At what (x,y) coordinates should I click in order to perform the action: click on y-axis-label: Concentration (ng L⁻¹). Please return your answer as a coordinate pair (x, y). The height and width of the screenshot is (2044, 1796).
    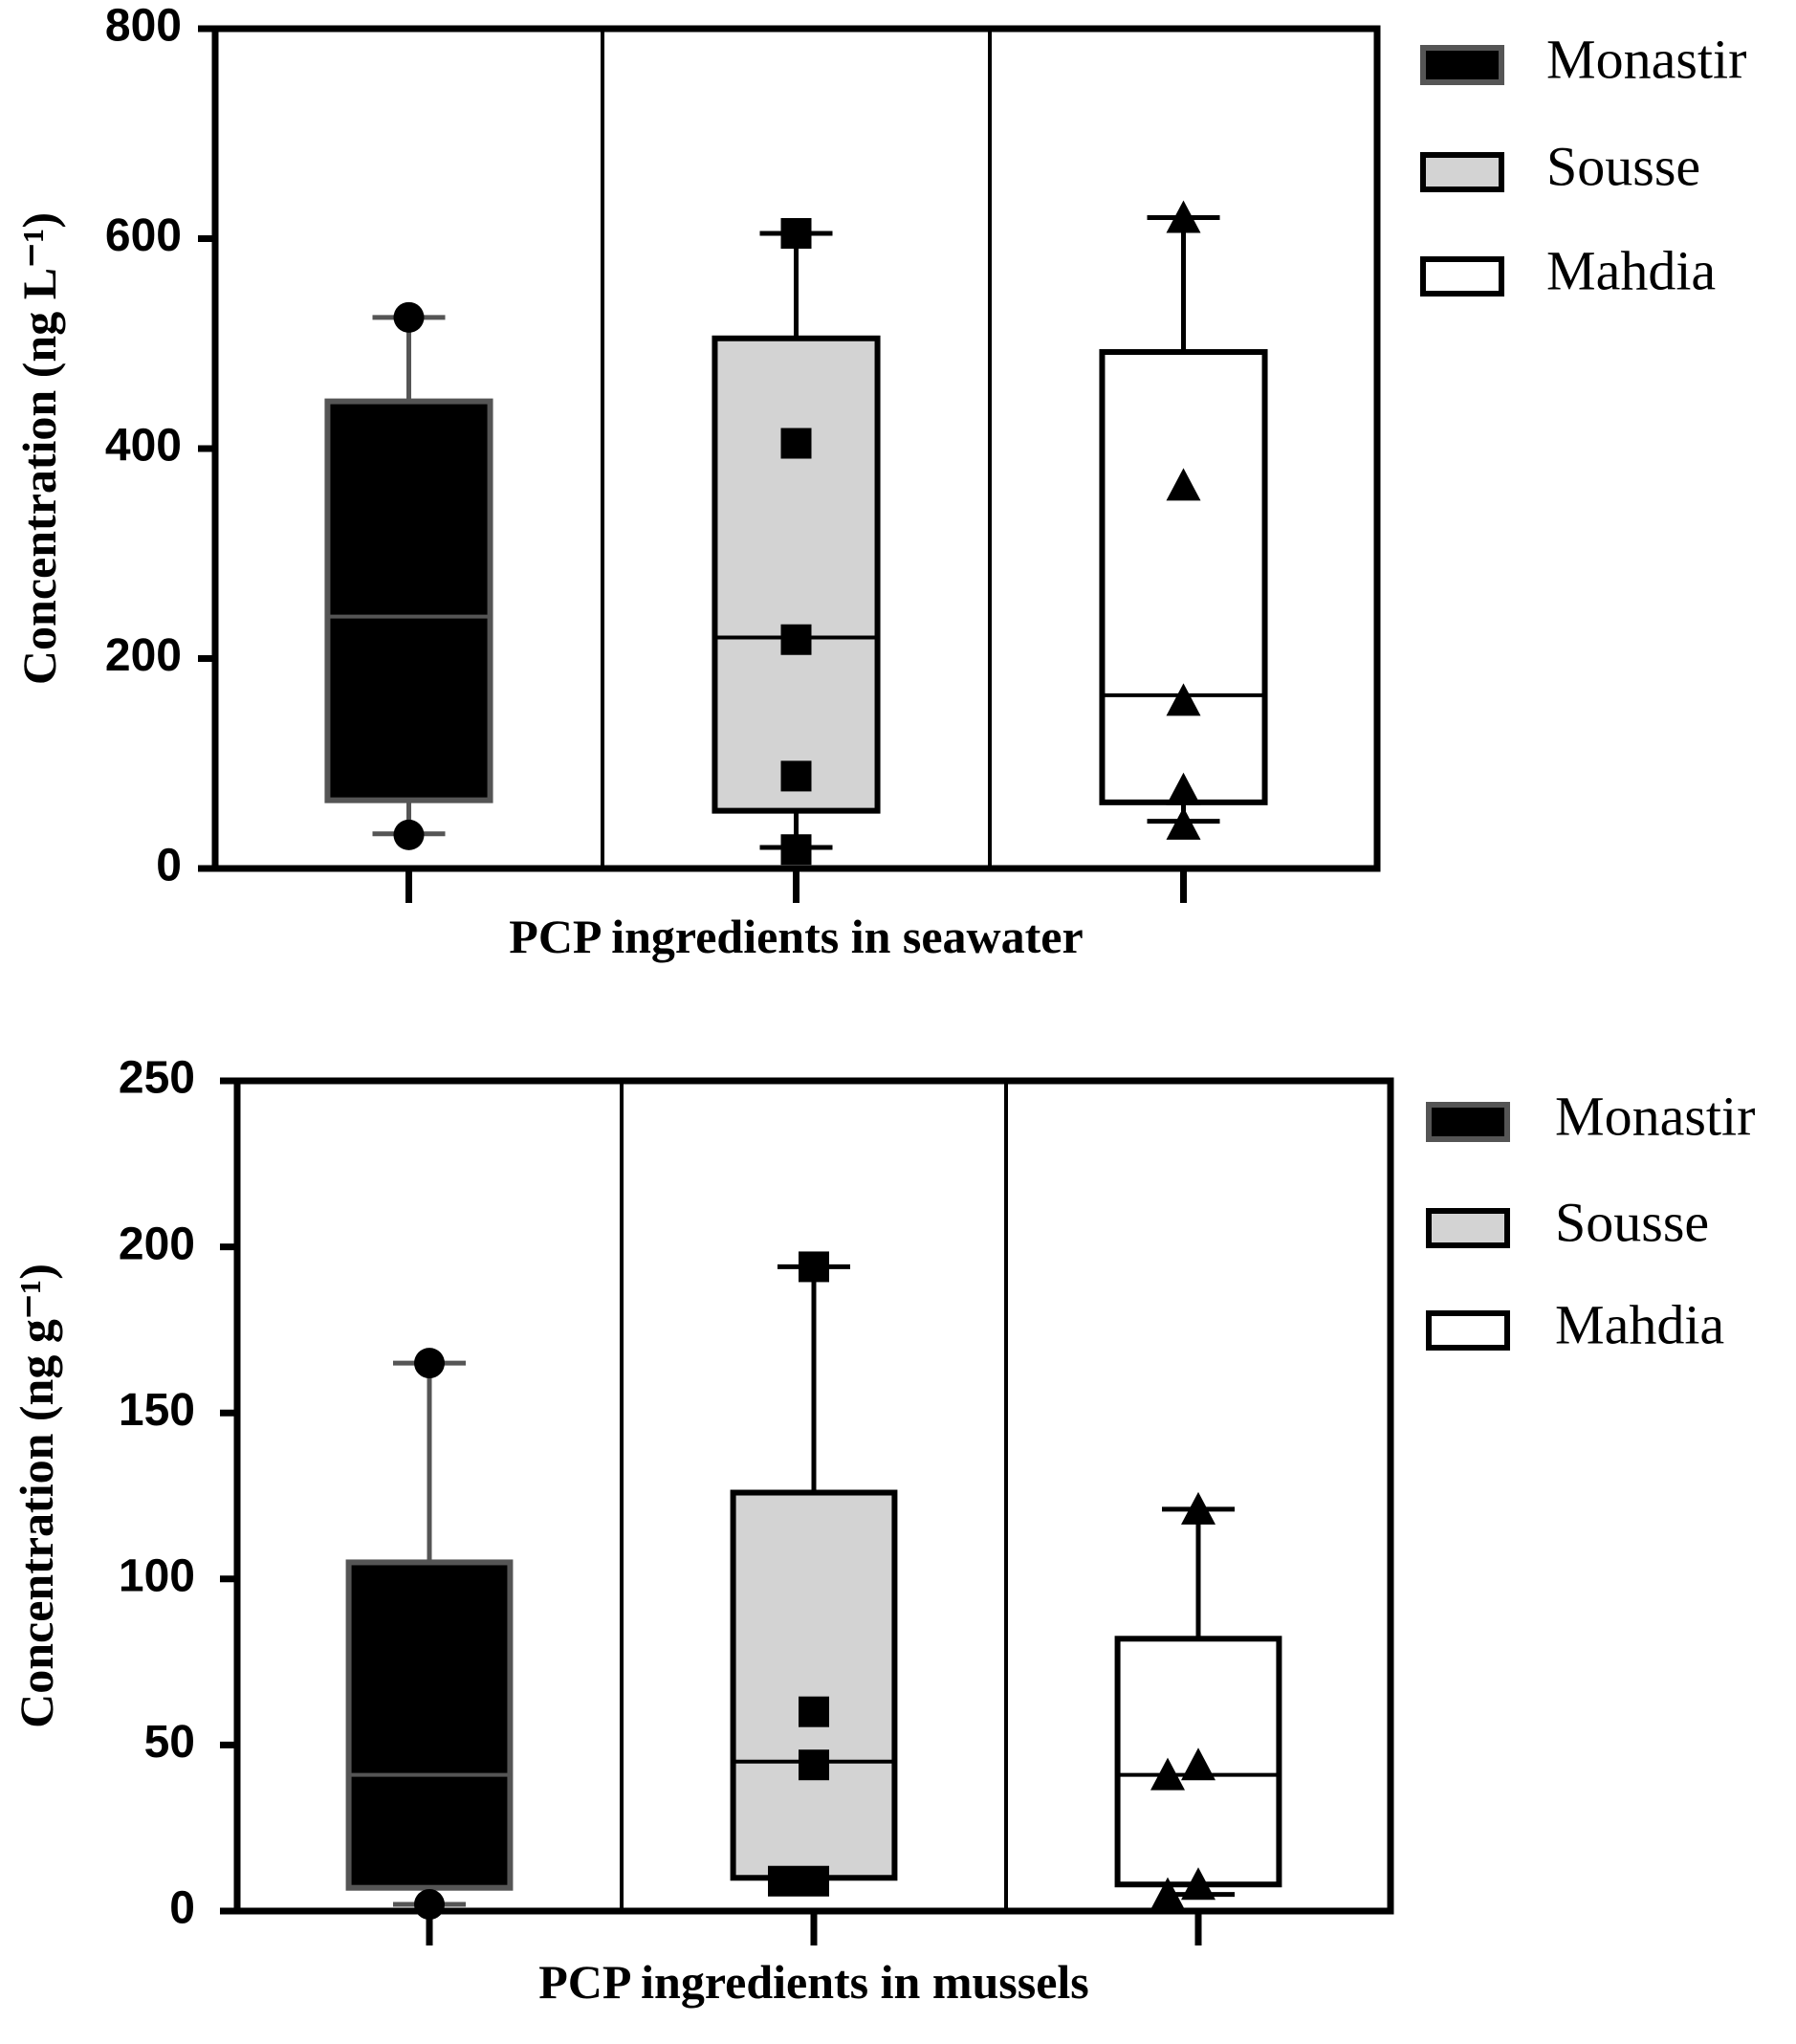
    Looking at the image, I should click on (39, 448).